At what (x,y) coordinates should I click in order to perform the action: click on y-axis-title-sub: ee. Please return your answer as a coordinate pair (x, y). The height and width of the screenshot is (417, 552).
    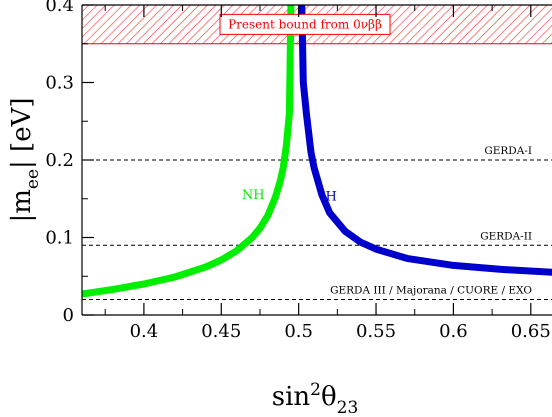
    Looking at the image, I should click on (33, 179).